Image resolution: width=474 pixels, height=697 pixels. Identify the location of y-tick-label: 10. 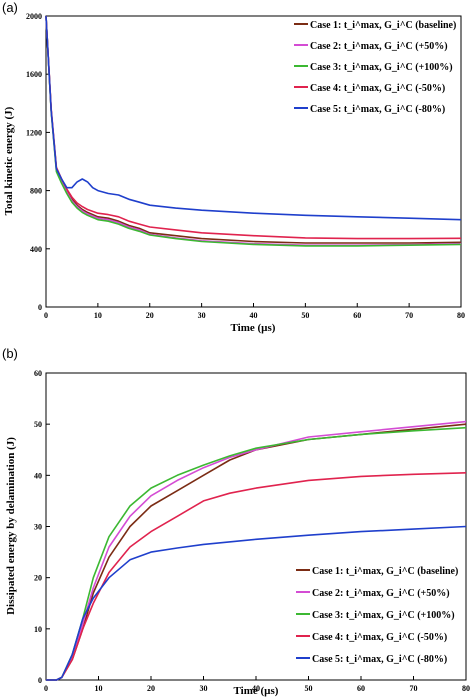
(38, 629).